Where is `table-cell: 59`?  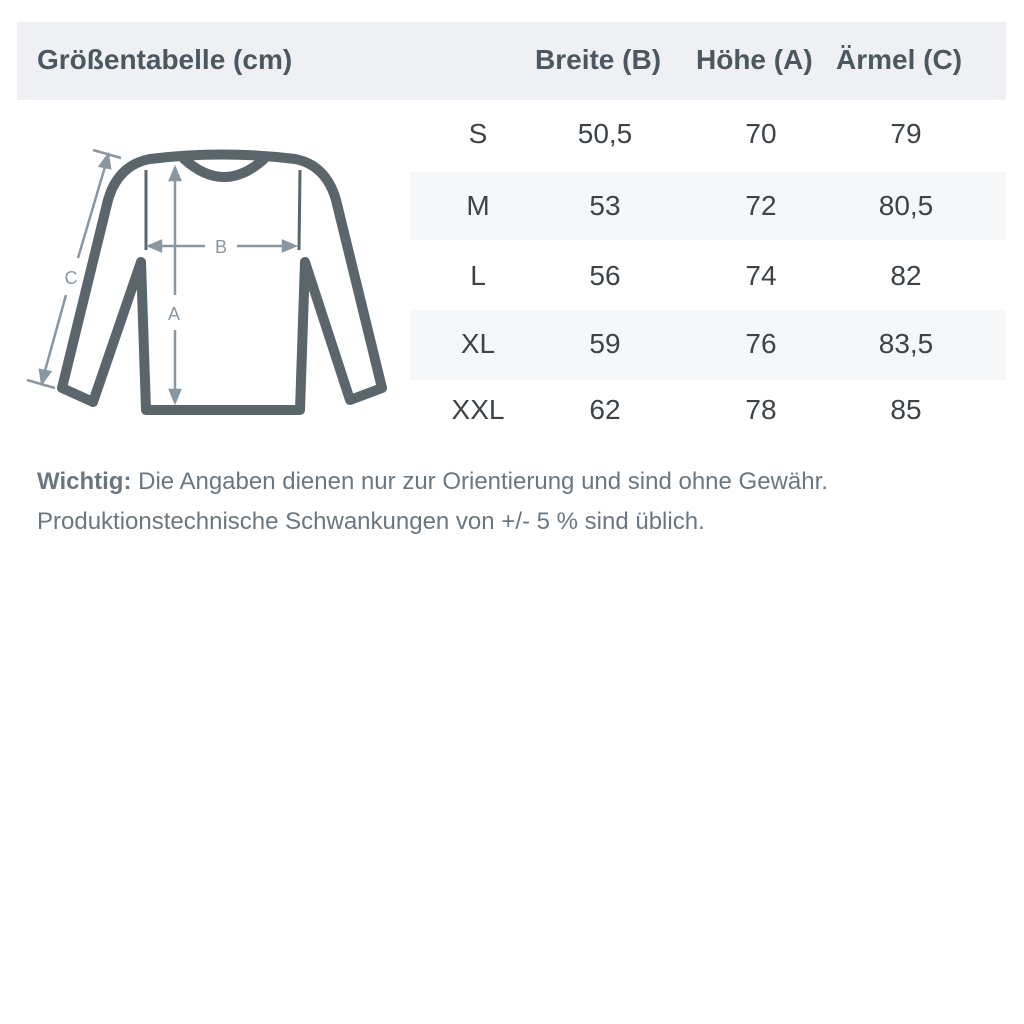 table-cell: 59 is located at coordinates (605, 343).